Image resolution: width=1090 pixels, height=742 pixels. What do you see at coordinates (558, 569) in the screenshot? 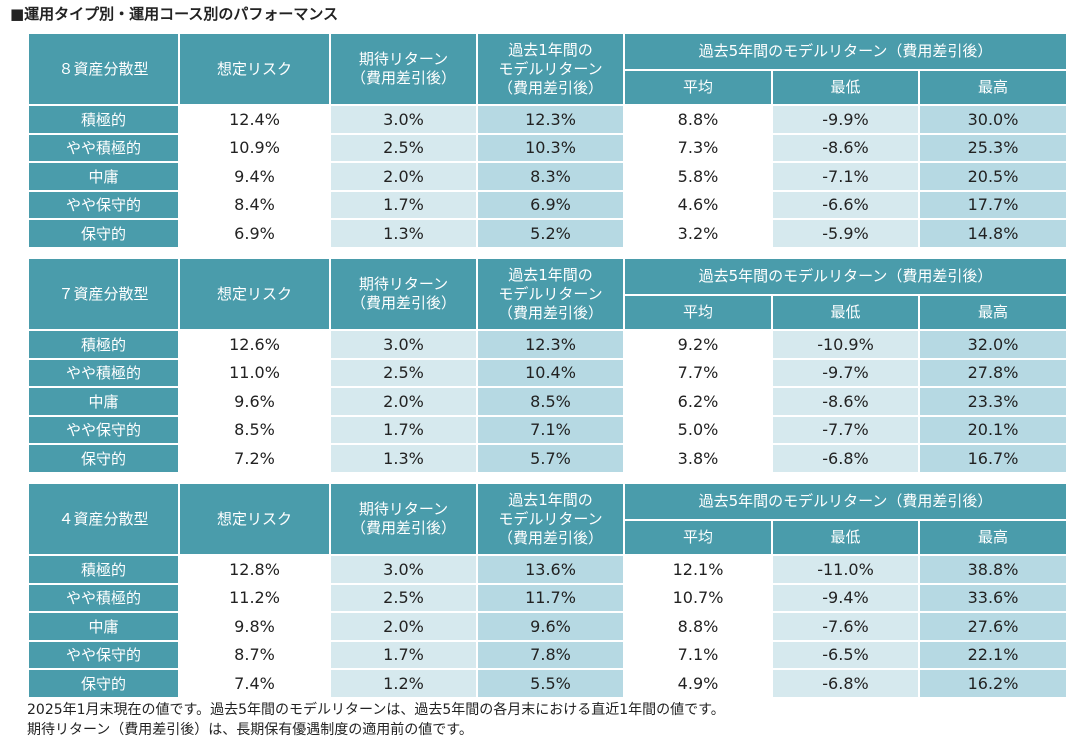
I see `table-row: 積極的 12.8% 3.0% 13.6% 12.1% -11.0% 38.8%` at bounding box center [558, 569].